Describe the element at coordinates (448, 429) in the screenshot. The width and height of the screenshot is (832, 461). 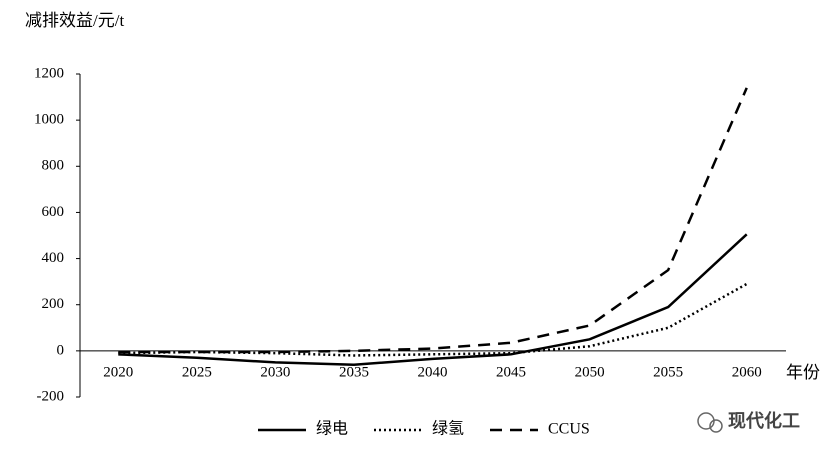
I see `legend-label: 绿氢` at that location.